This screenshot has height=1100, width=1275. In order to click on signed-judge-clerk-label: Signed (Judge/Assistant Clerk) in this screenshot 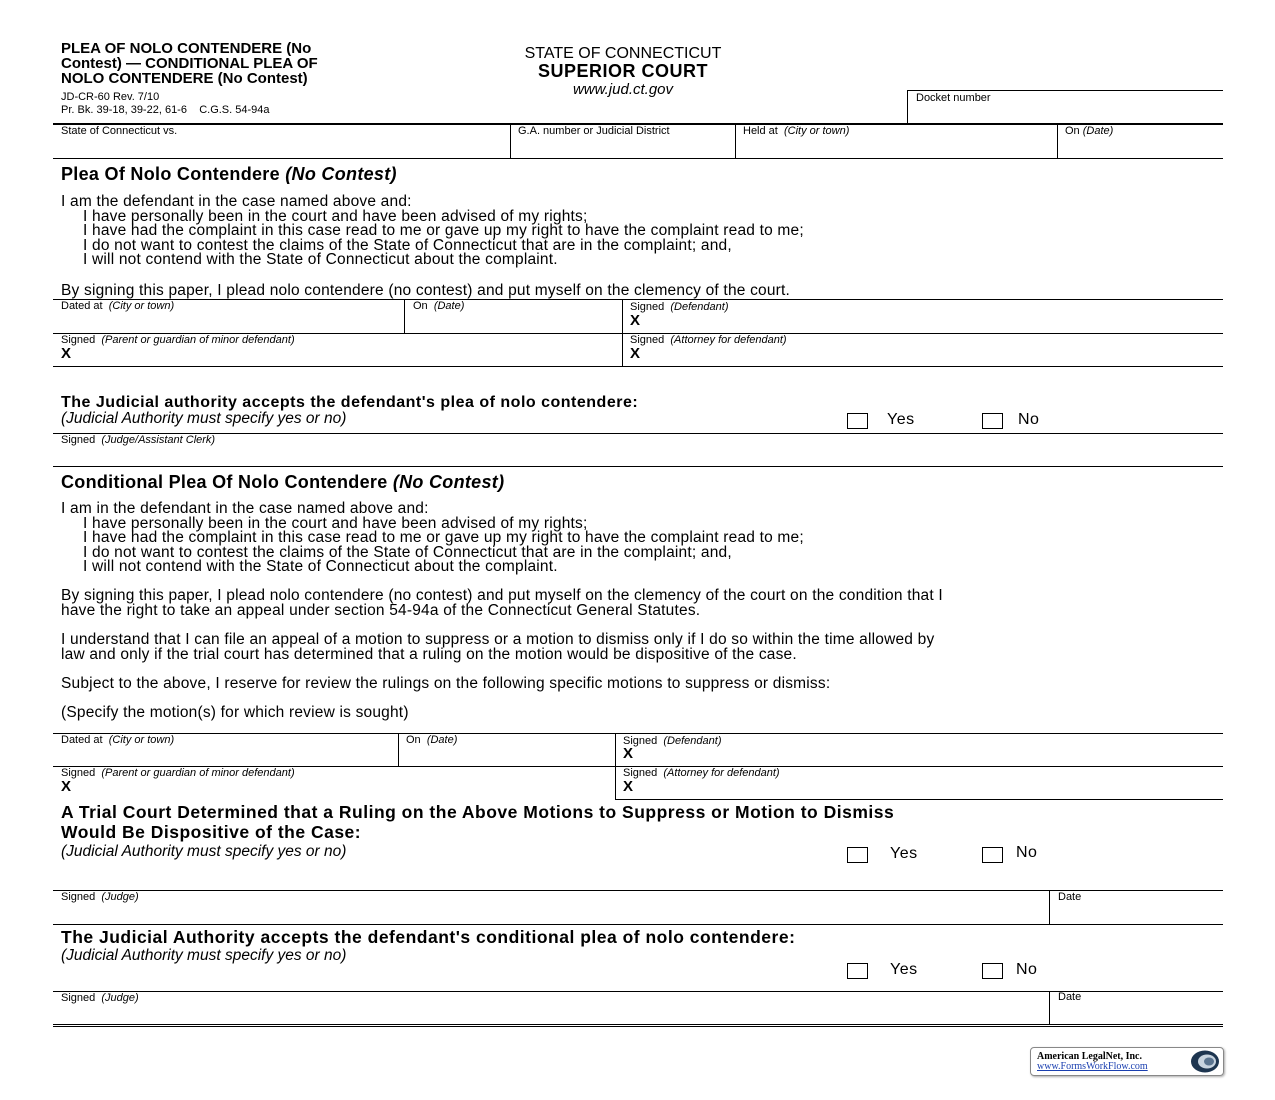, I will do `click(138, 440)`.